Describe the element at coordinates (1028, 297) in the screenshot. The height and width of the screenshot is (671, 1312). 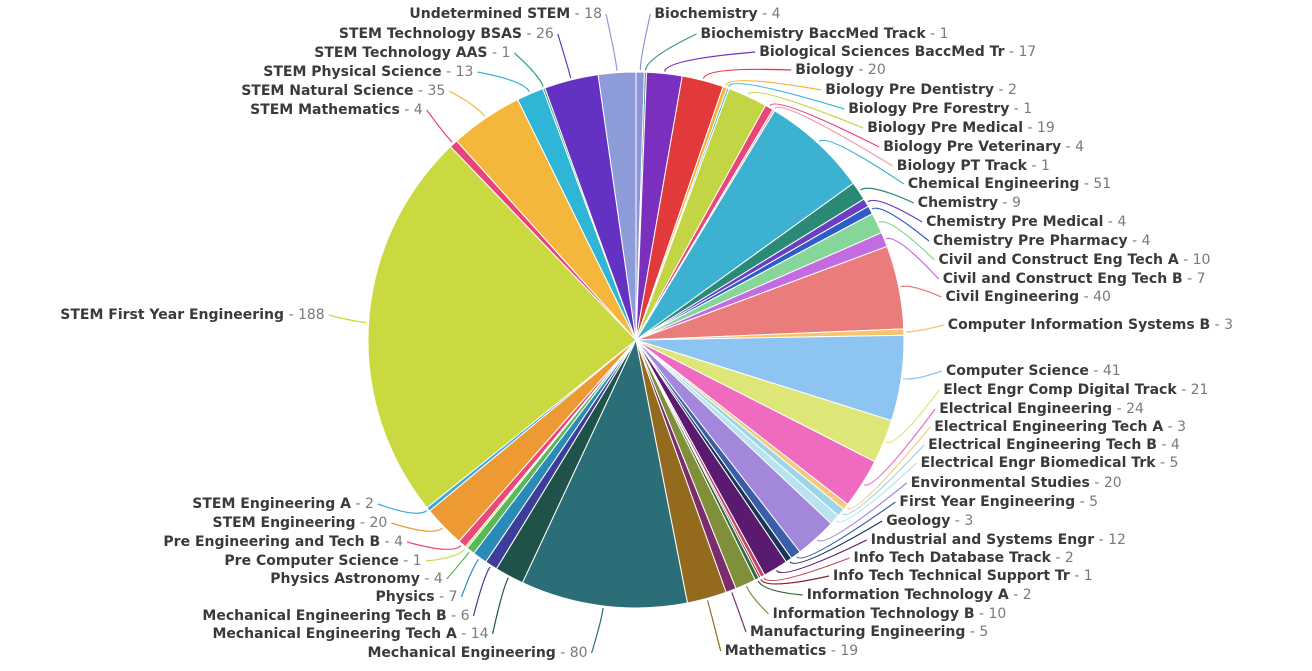
I see `slice-label-civil-engineering: Civil Engineering - 40` at that location.